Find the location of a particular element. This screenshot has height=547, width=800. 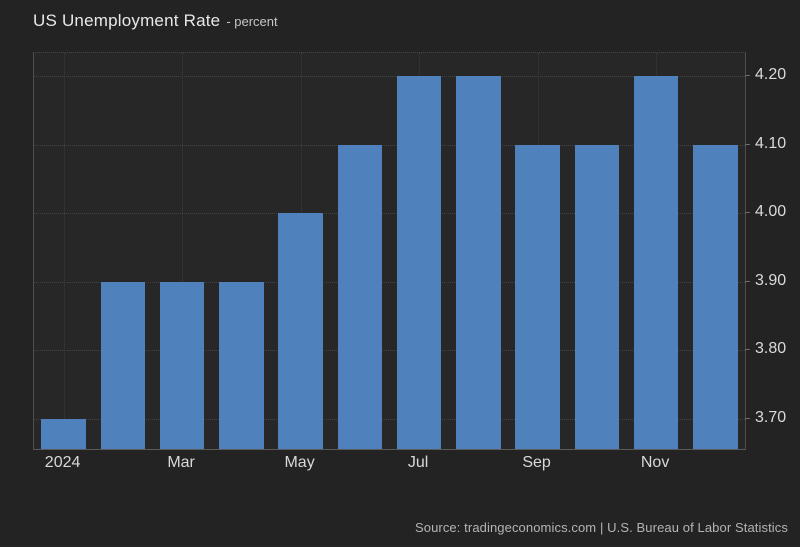

y-tick-label: 3.90 is located at coordinates (771, 280).